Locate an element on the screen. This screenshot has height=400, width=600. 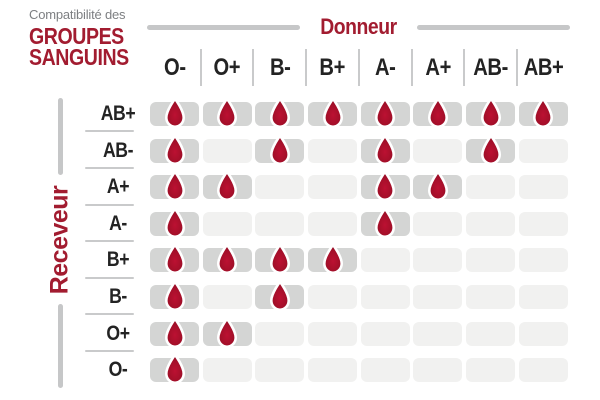
compat-cell-AB--from-A- is located at coordinates (385, 149).